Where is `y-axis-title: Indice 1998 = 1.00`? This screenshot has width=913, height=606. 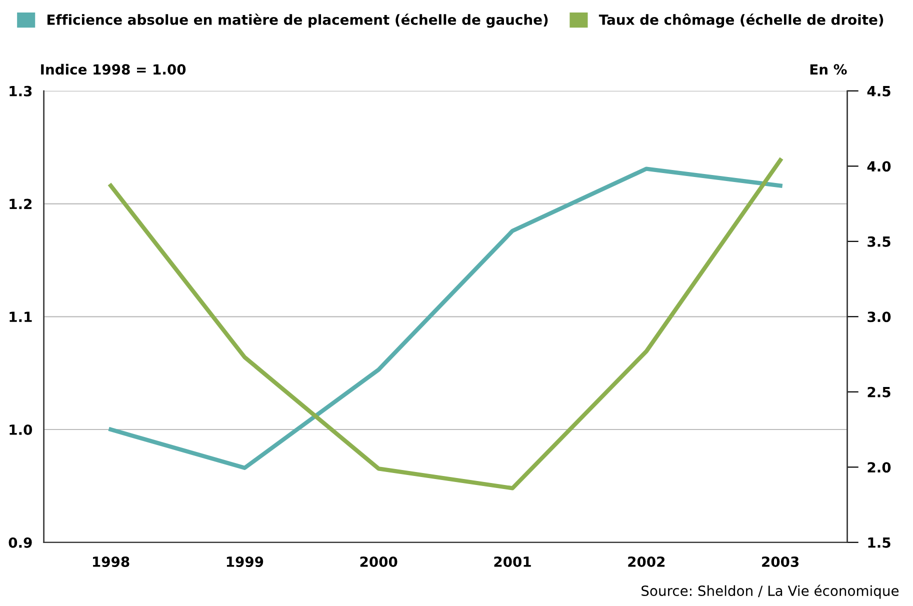
y-axis-title: Indice 1998 = 1.00 is located at coordinates (113, 69).